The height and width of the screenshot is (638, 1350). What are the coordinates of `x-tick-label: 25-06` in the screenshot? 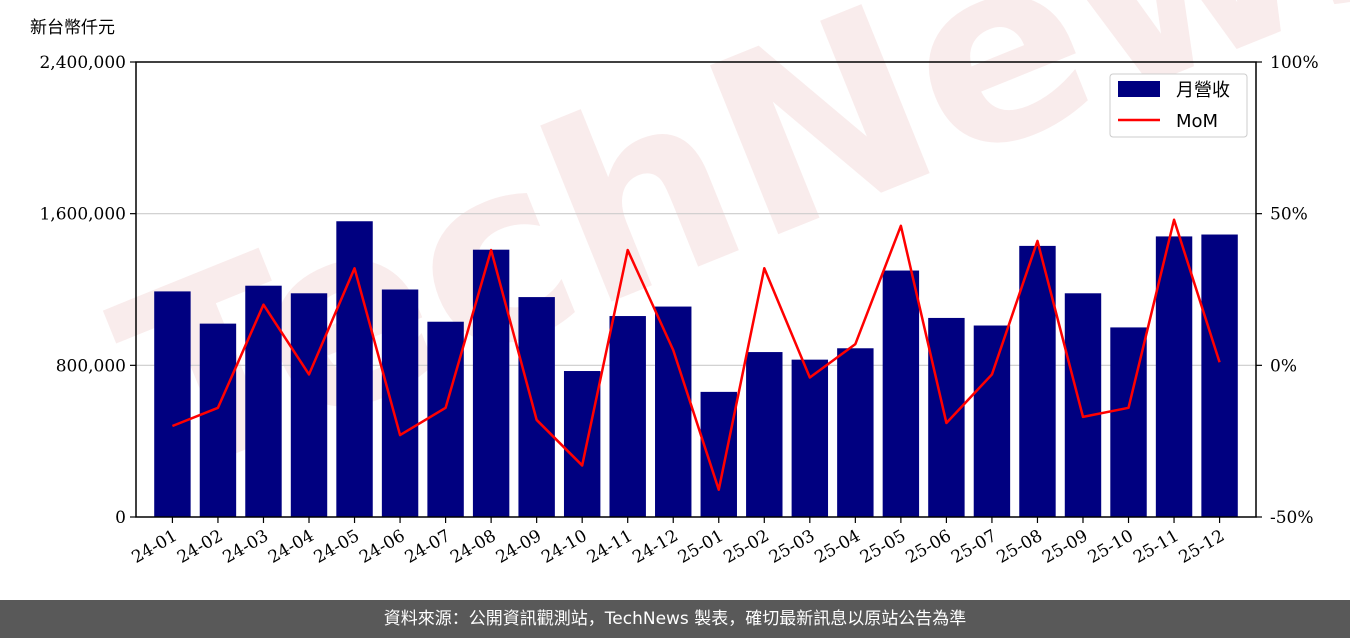 It's located at (928, 547).